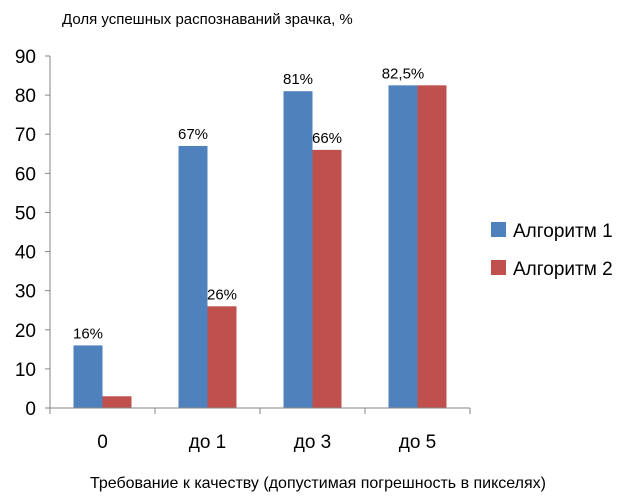 The width and height of the screenshot is (642, 500). Describe the element at coordinates (313, 442) in the screenshot. I see `x-tick-label: до 3` at that location.